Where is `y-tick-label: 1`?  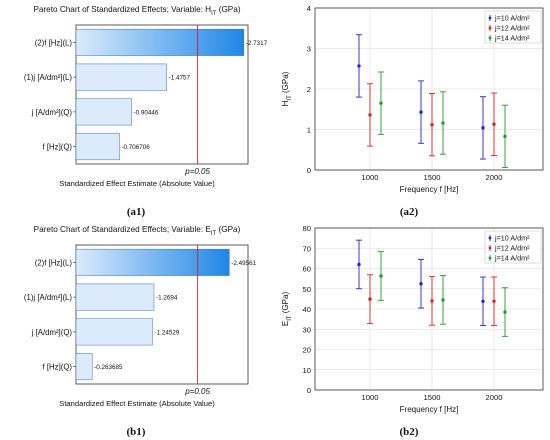
y-tick-label: 1 is located at coordinates (309, 130).